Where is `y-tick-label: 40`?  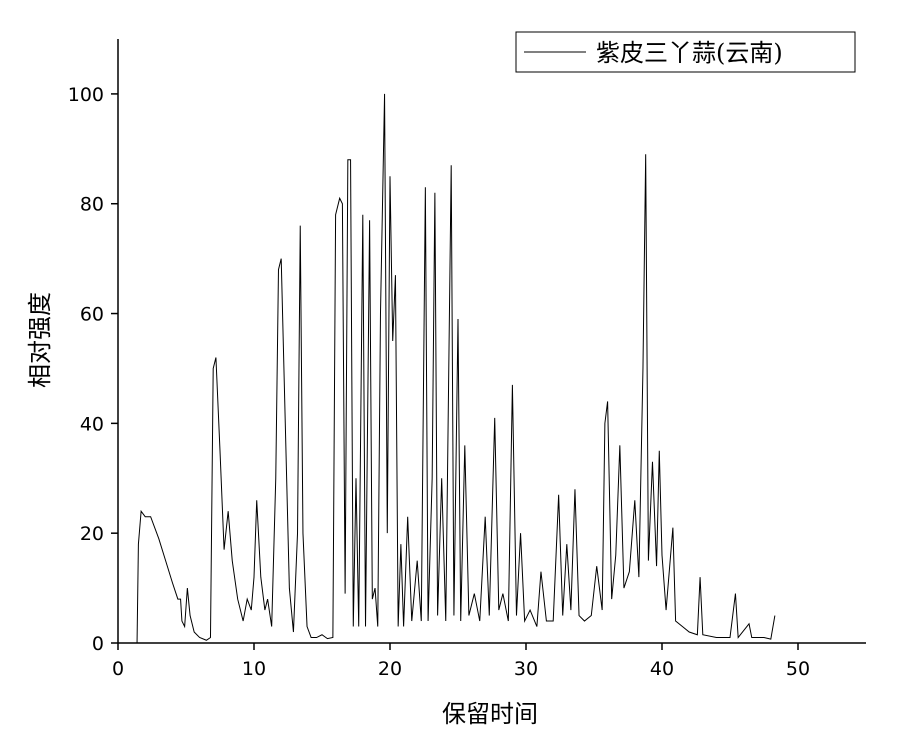 y-tick-label: 40 is located at coordinates (92, 424).